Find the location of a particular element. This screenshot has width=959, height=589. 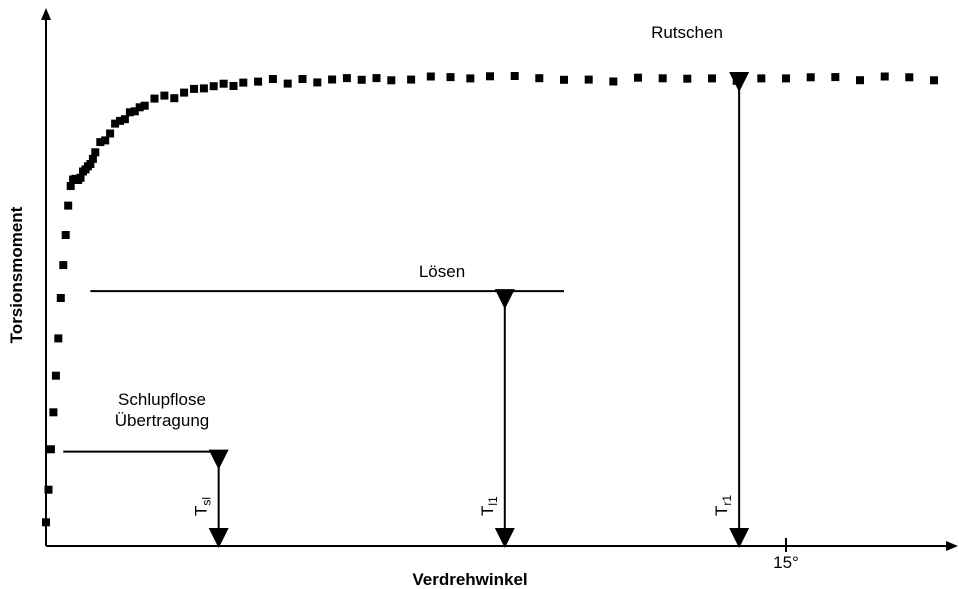

y-axis-arrowhead is located at coordinates (46, 14).